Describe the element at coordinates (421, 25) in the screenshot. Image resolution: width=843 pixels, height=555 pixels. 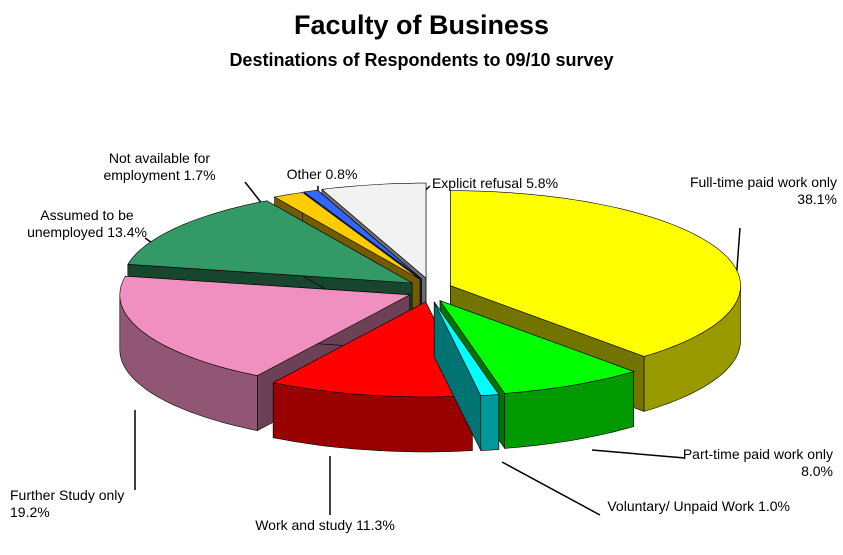
I see `chart-title: Faculty of Business` at that location.